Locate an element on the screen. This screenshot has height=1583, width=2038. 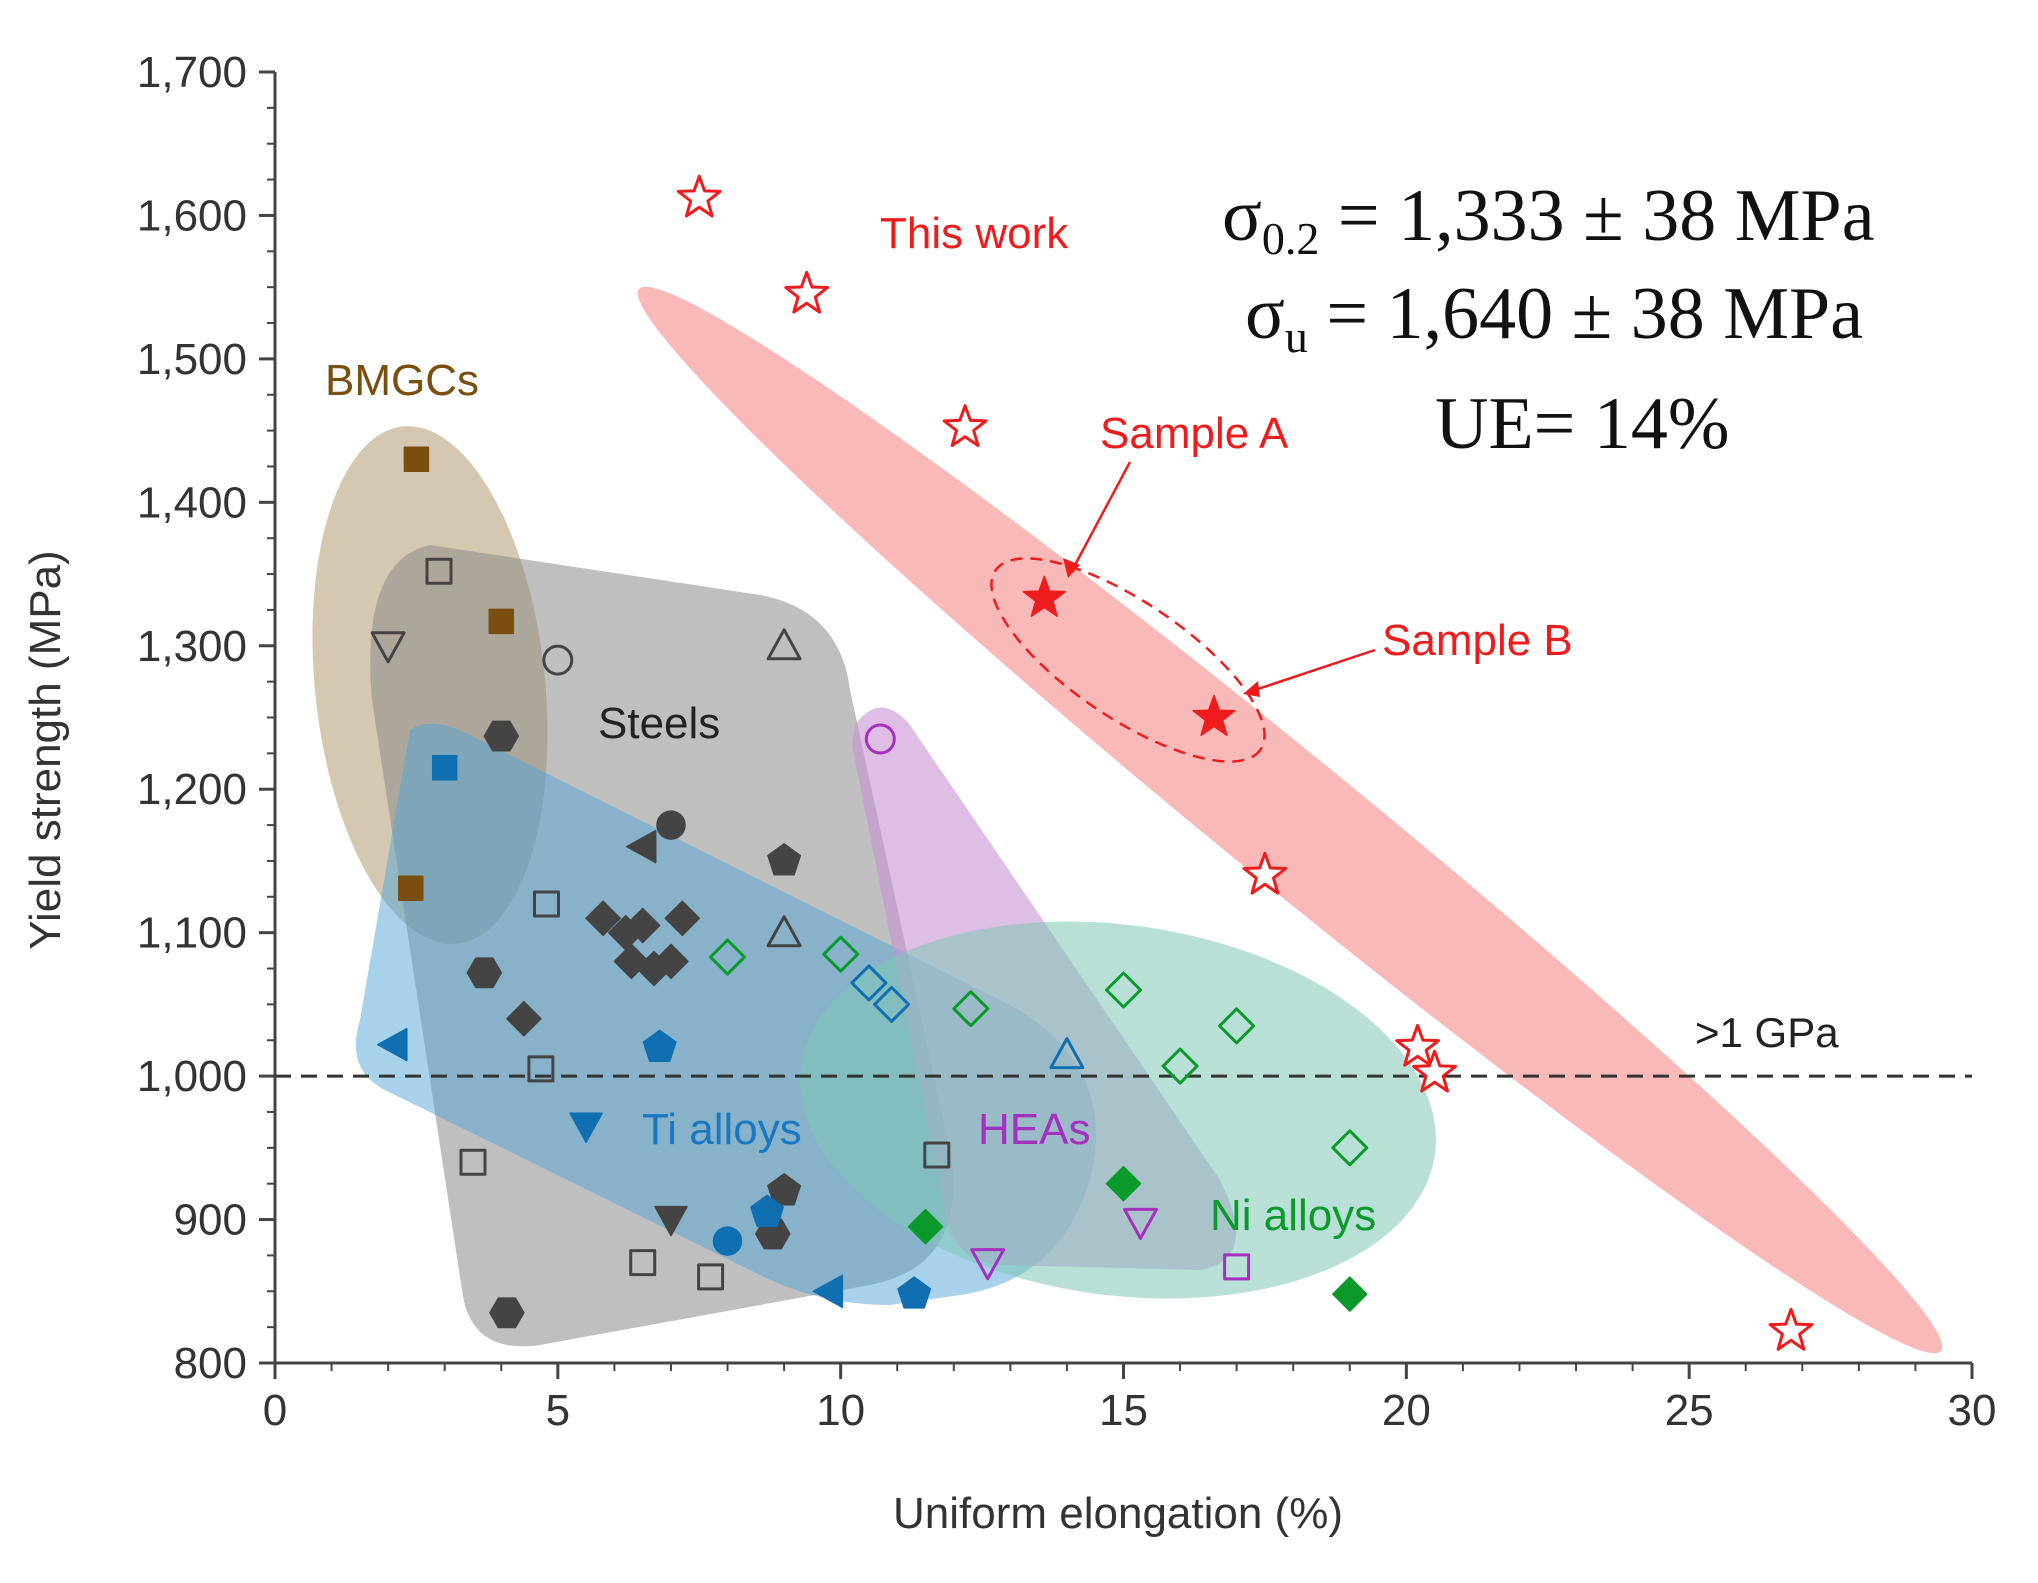
equation-ultimate-strength: σu = 1,640 ± 38 MPa is located at coordinates (1554, 317).